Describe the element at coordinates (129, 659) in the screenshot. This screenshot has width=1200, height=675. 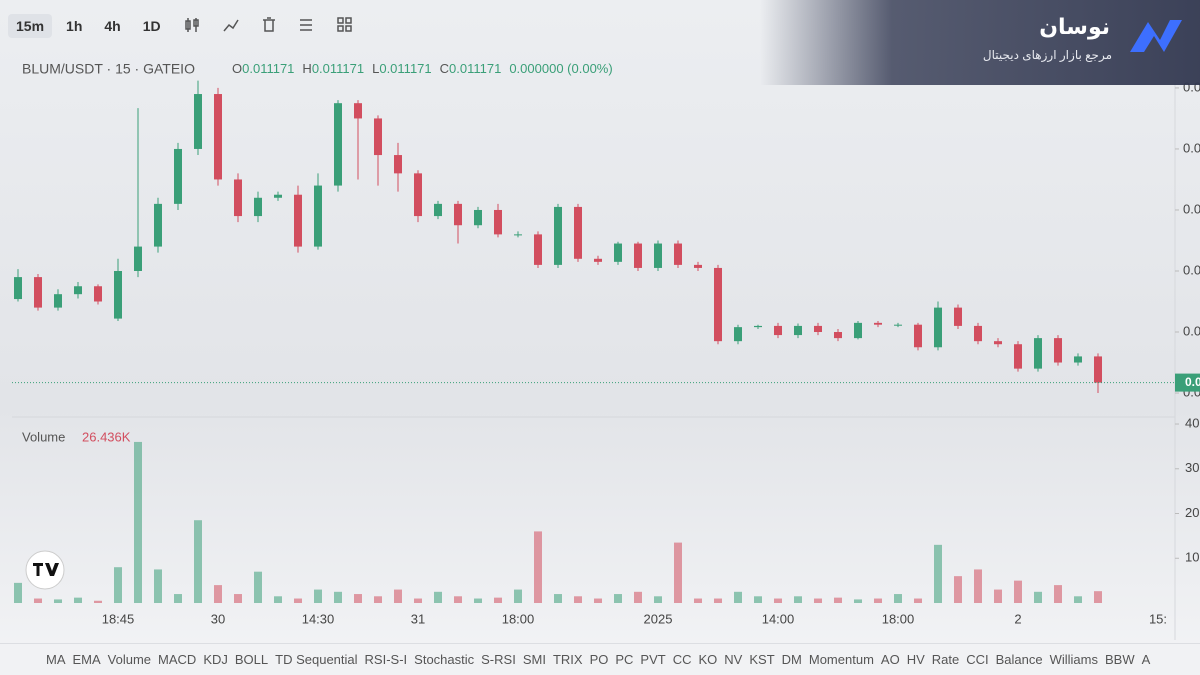
I see `indicator-button: Volume` at that location.